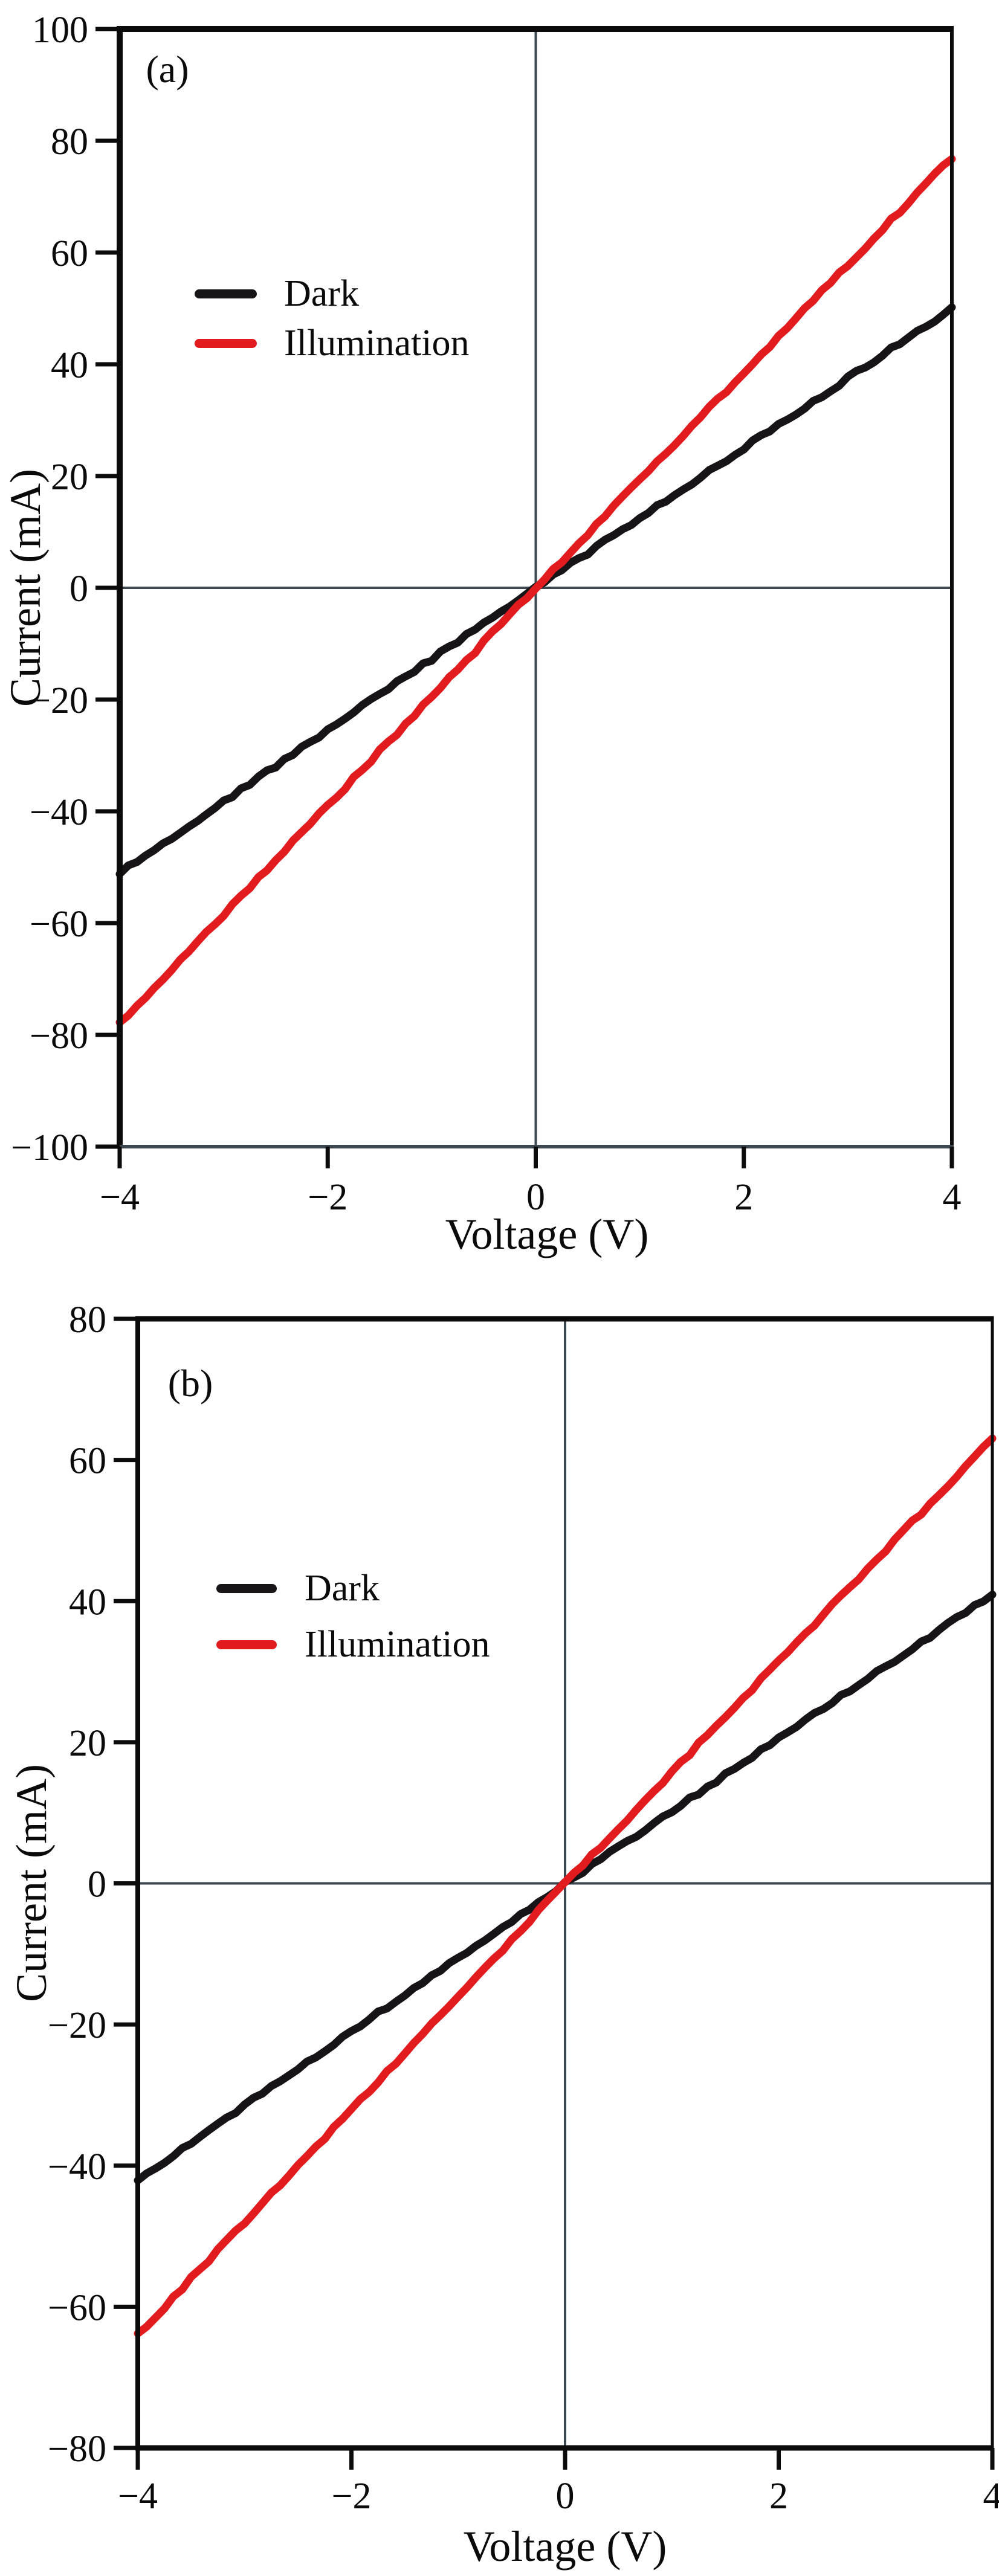 This screenshot has height=2576, width=999. What do you see at coordinates (167, 69) in the screenshot?
I see `panel-label-a: (a)` at bounding box center [167, 69].